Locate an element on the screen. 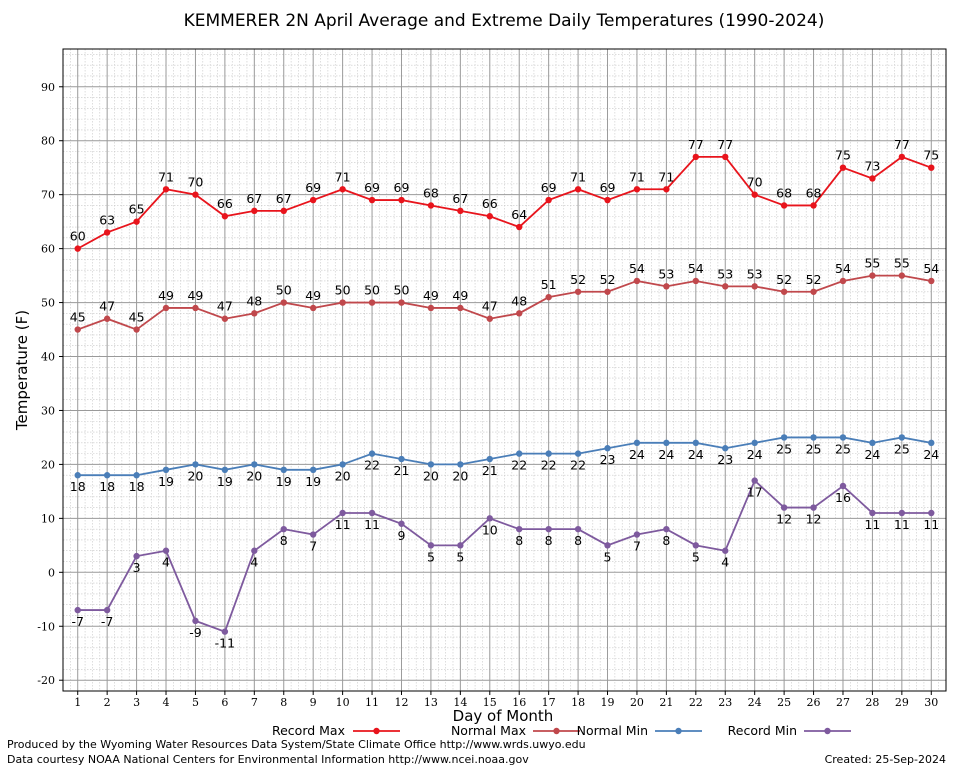 This screenshot has width=954, height=768. data-label: 18 is located at coordinates (78, 486).